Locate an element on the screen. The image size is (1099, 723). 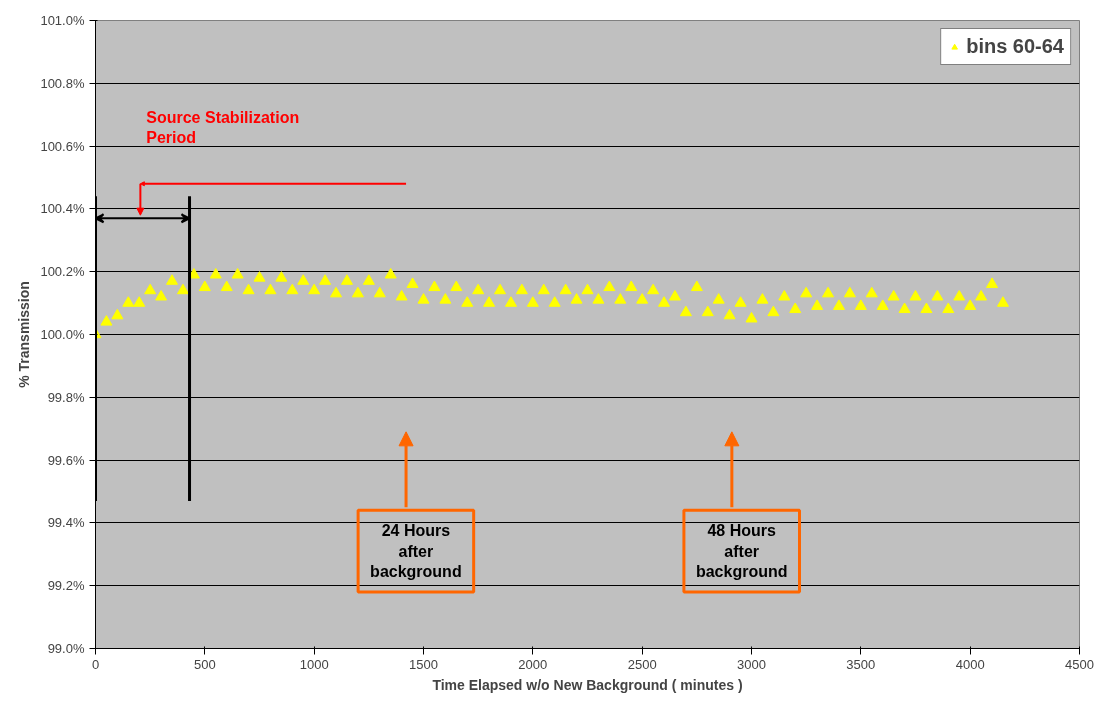
annotation: 24 Hours after background is located at coordinates (416, 551).